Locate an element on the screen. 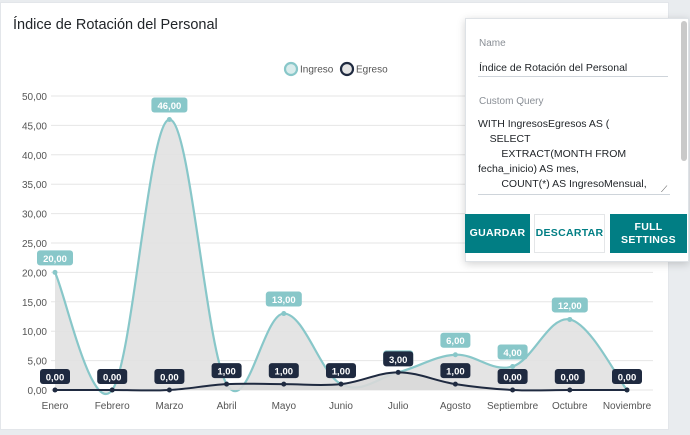 The width and height of the screenshot is (690, 435). x-tick-label: Noviembre is located at coordinates (627, 406).